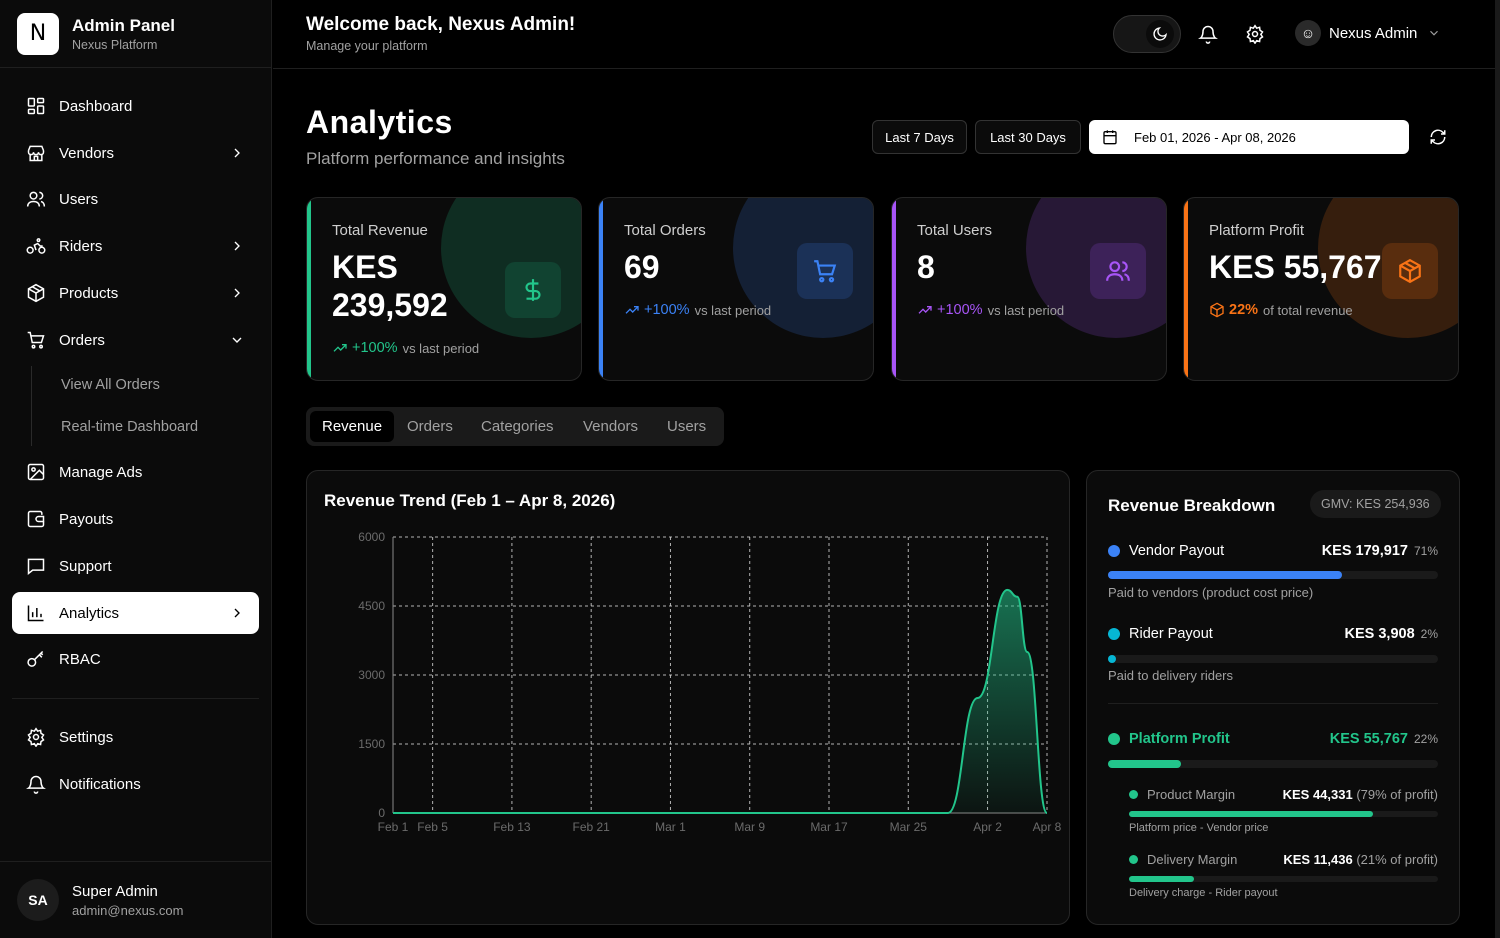  What do you see at coordinates (1368, 739) in the screenshot?
I see `breakdown-amount: KES 55,767` at bounding box center [1368, 739].